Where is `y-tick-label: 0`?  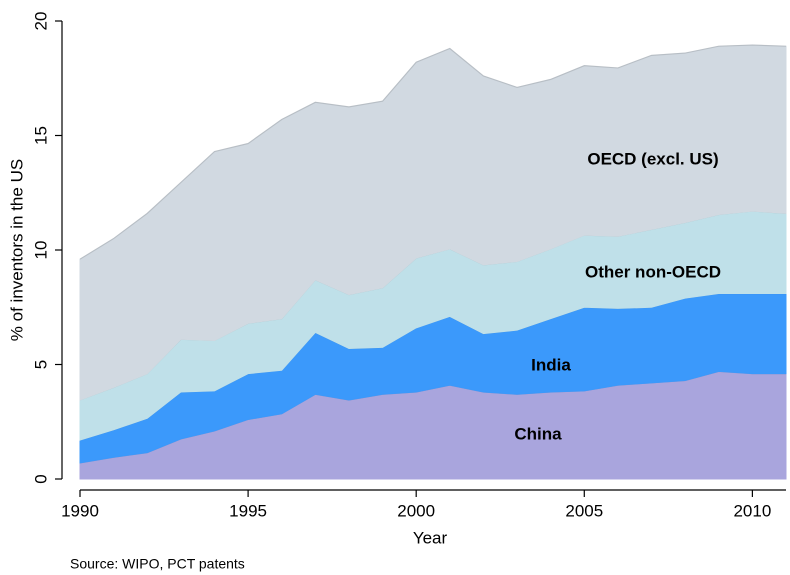 y-tick-label: 0 is located at coordinates (40, 478).